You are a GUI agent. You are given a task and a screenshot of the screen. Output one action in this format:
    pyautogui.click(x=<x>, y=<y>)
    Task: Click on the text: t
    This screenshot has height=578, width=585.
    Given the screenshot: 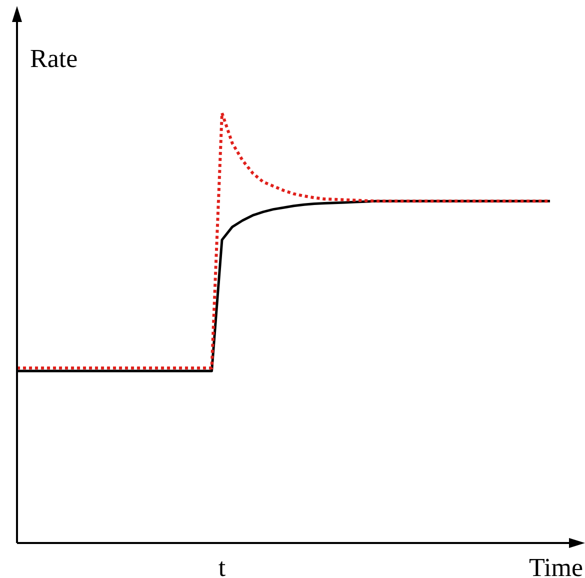 What is the action you would take?
    pyautogui.click(x=222, y=565)
    